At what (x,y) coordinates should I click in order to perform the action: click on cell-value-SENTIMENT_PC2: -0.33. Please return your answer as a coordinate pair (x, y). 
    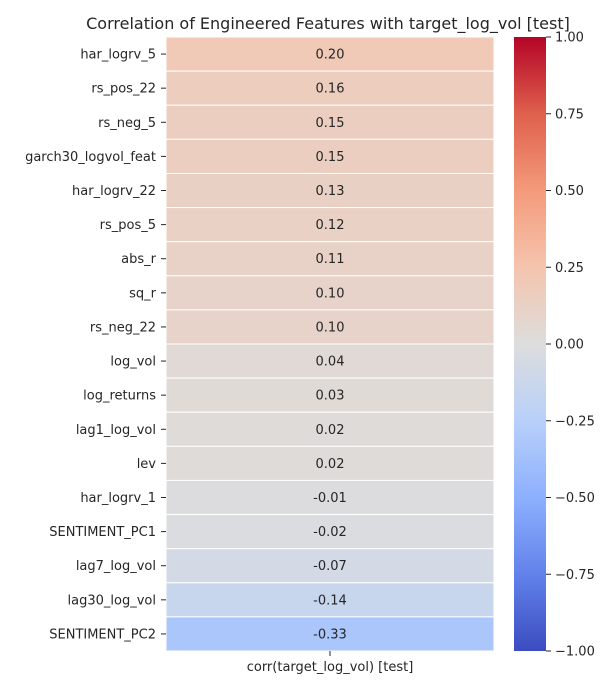
    Looking at the image, I should click on (330, 634).